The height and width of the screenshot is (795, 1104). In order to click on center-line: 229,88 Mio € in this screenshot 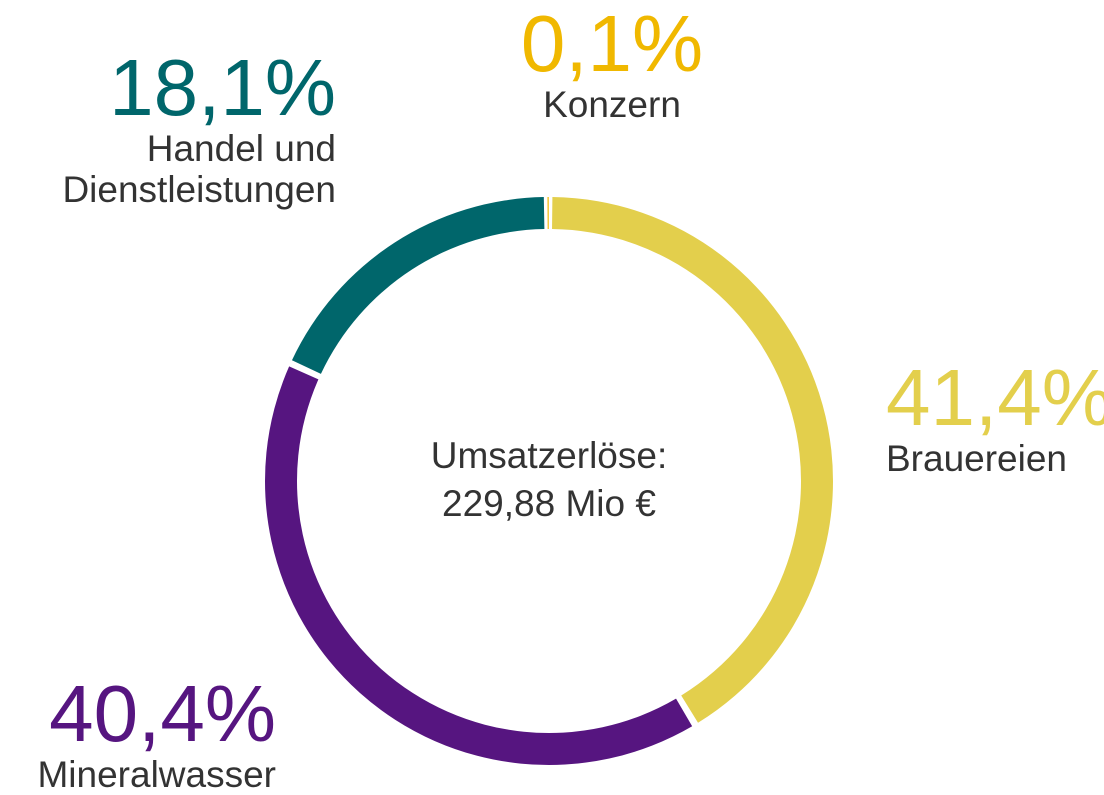, I will do `click(549, 504)`.